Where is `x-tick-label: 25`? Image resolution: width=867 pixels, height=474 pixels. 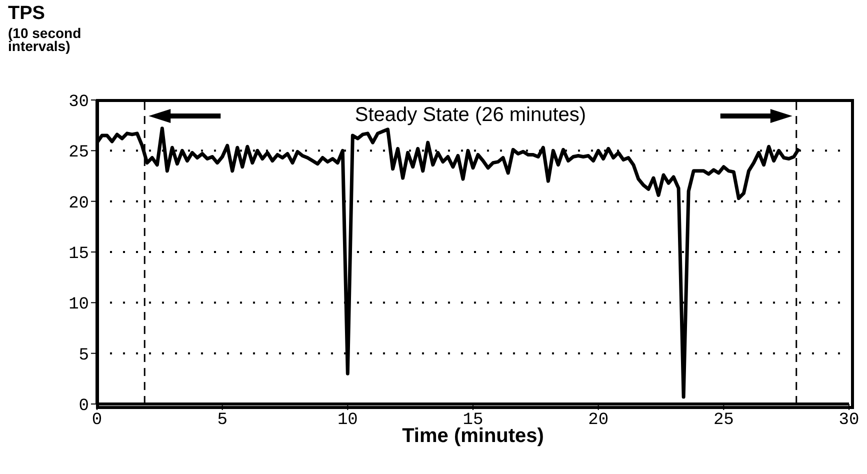 x-tick-label: 25 is located at coordinates (723, 420).